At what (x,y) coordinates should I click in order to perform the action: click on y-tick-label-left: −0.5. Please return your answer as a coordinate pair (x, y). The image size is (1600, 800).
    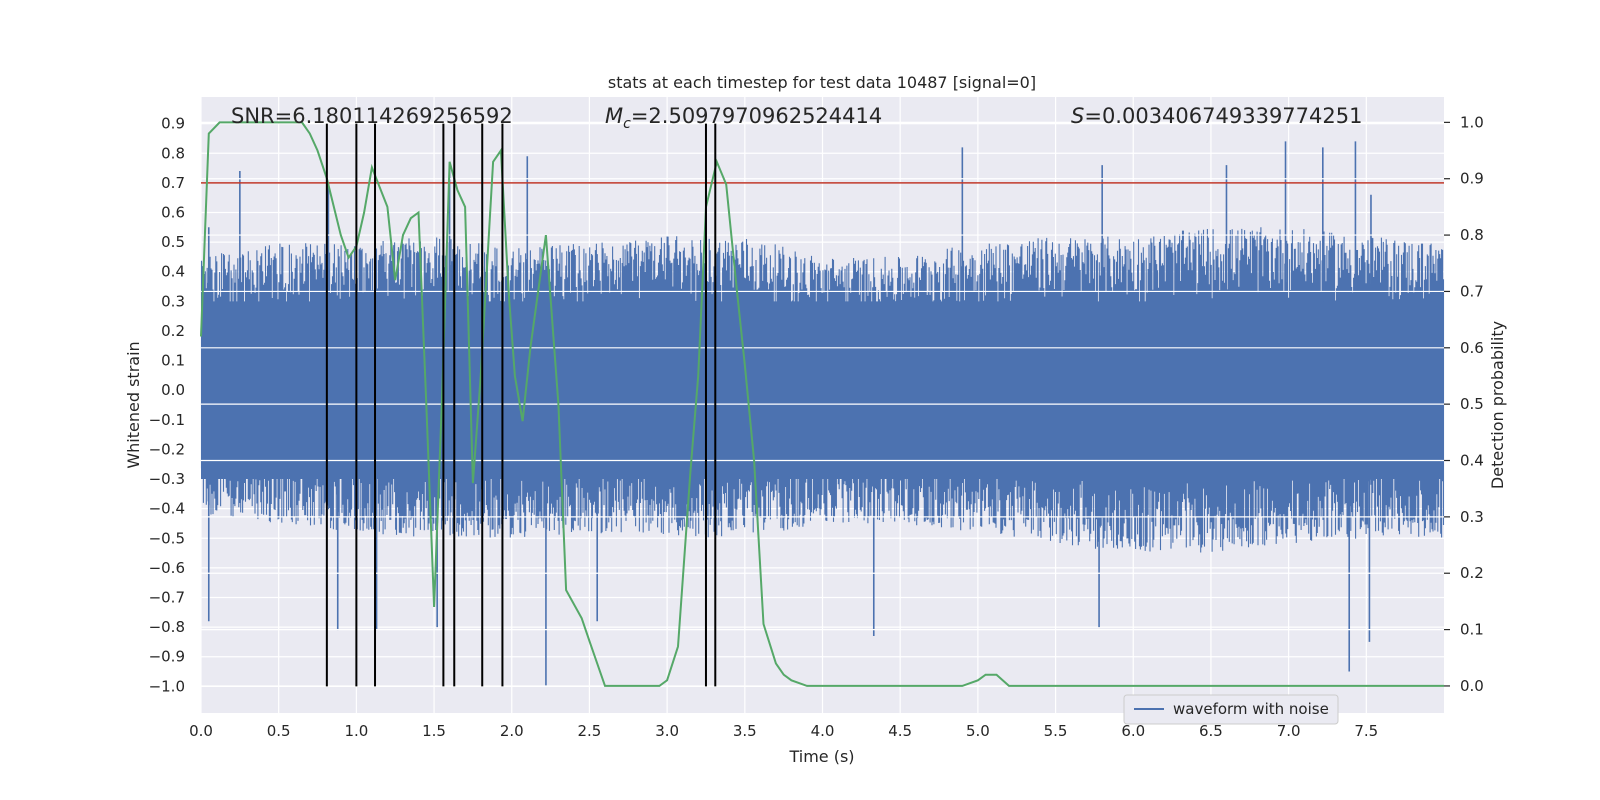
    Looking at the image, I should click on (167, 538).